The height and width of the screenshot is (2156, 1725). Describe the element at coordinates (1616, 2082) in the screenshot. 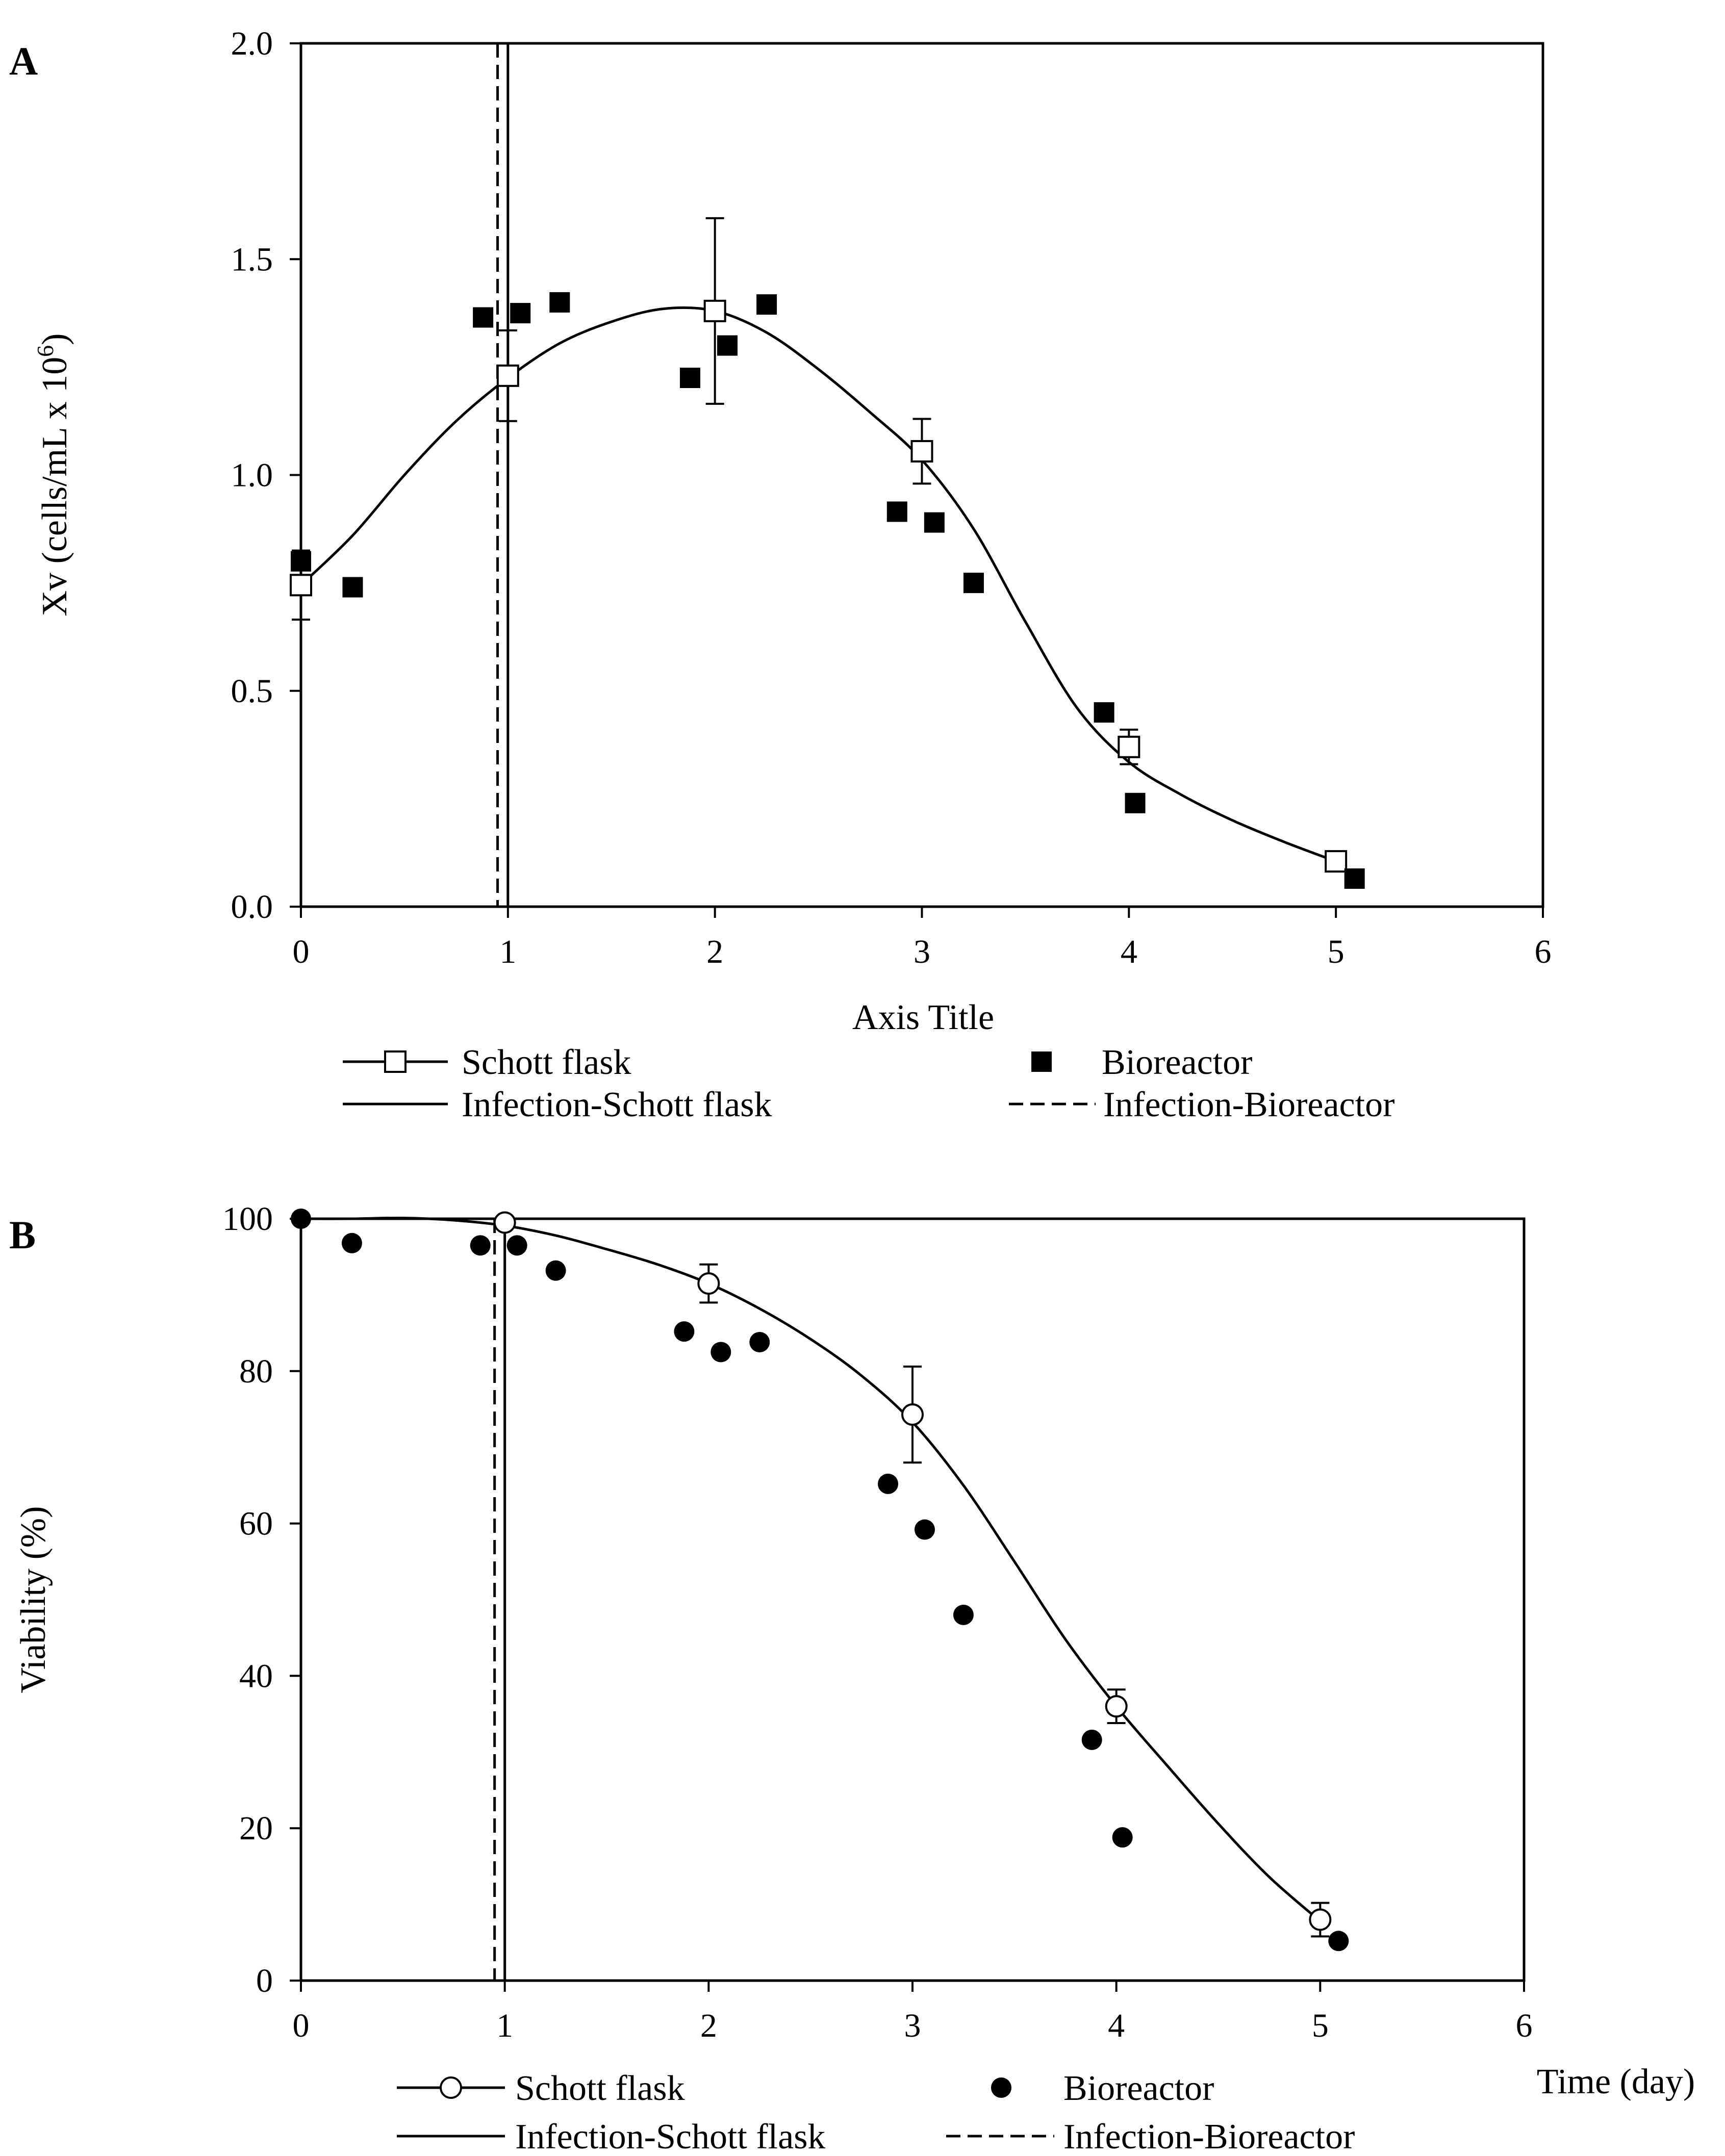

I see `x-axis-title: Time (day)` at that location.